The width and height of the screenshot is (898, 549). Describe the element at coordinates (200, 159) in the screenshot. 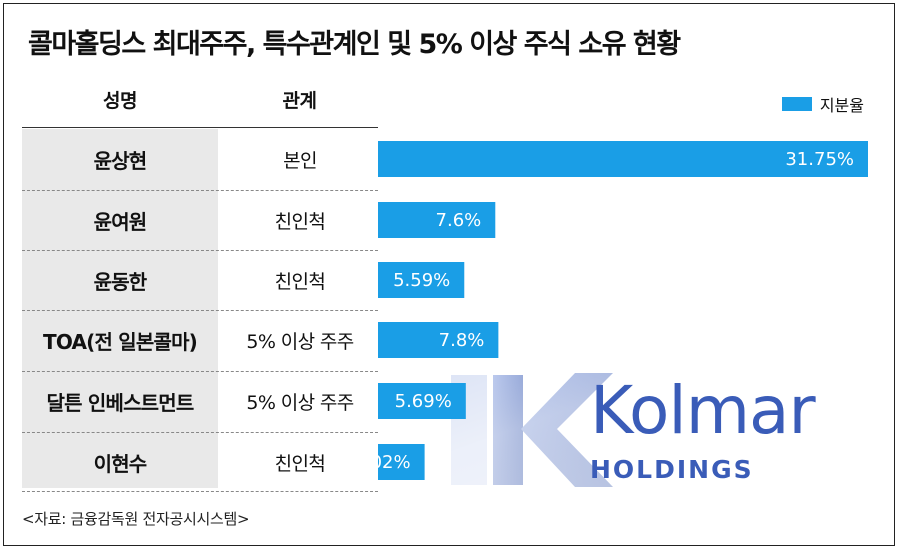

I see `table-row: 윤상현 본인` at that location.